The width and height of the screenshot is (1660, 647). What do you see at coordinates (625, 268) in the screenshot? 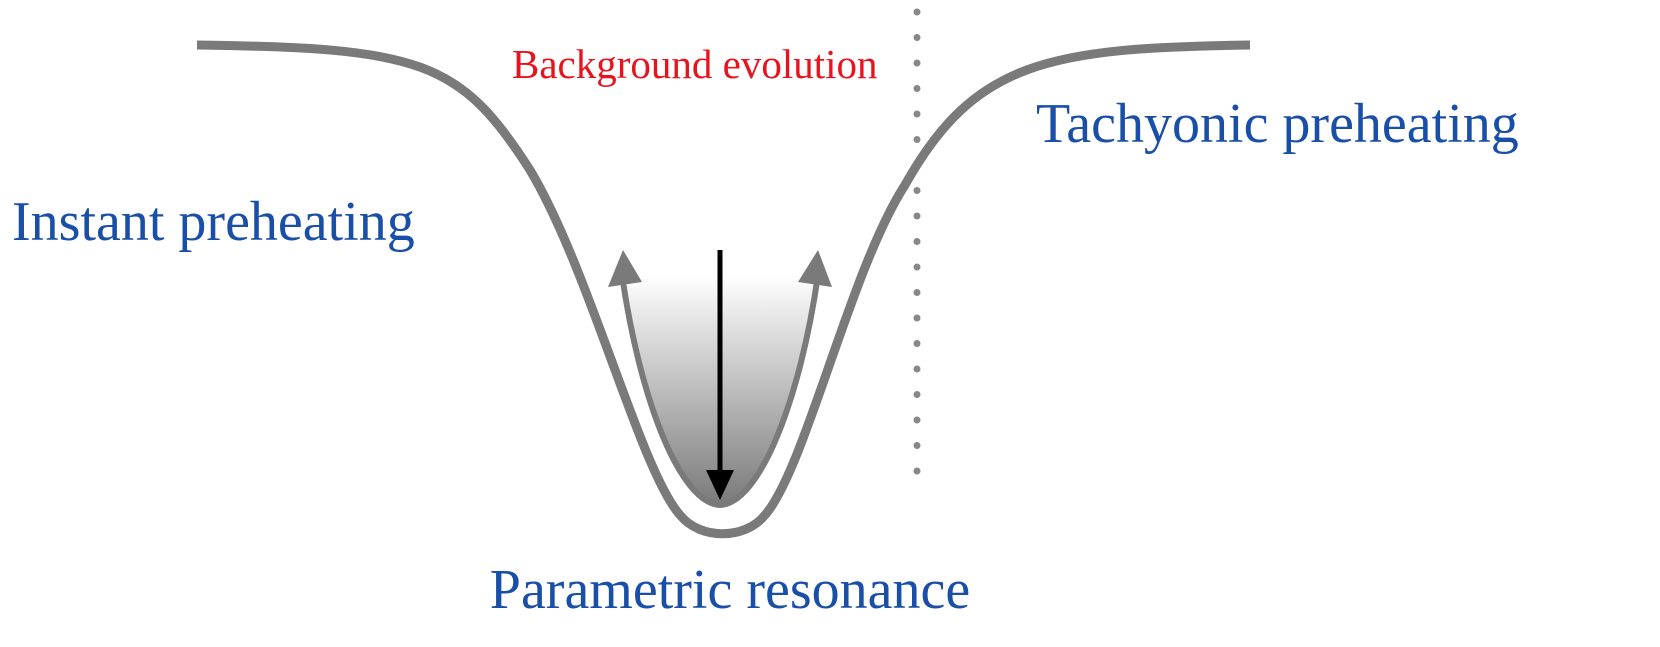
I see `arrow-head-left` at bounding box center [625, 268].